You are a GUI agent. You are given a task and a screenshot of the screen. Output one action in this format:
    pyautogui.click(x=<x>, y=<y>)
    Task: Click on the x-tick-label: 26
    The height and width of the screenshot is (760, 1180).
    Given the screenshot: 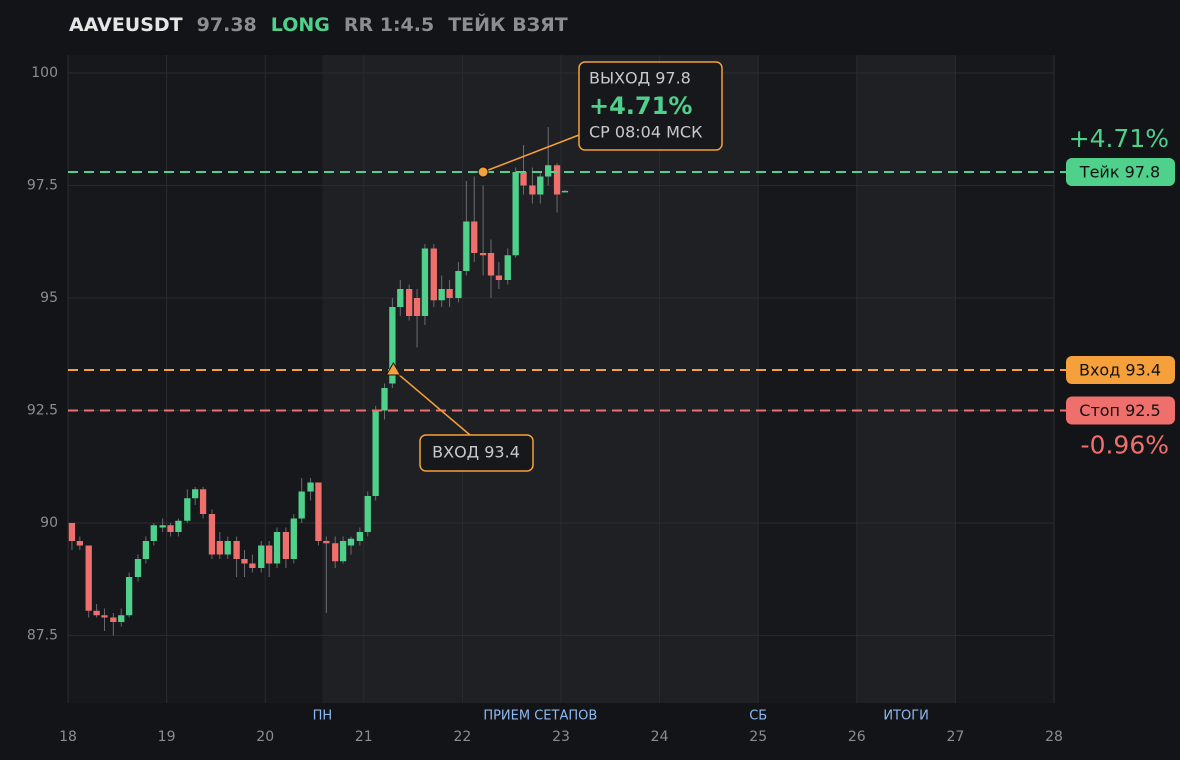 What is the action you would take?
    pyautogui.click(x=857, y=737)
    